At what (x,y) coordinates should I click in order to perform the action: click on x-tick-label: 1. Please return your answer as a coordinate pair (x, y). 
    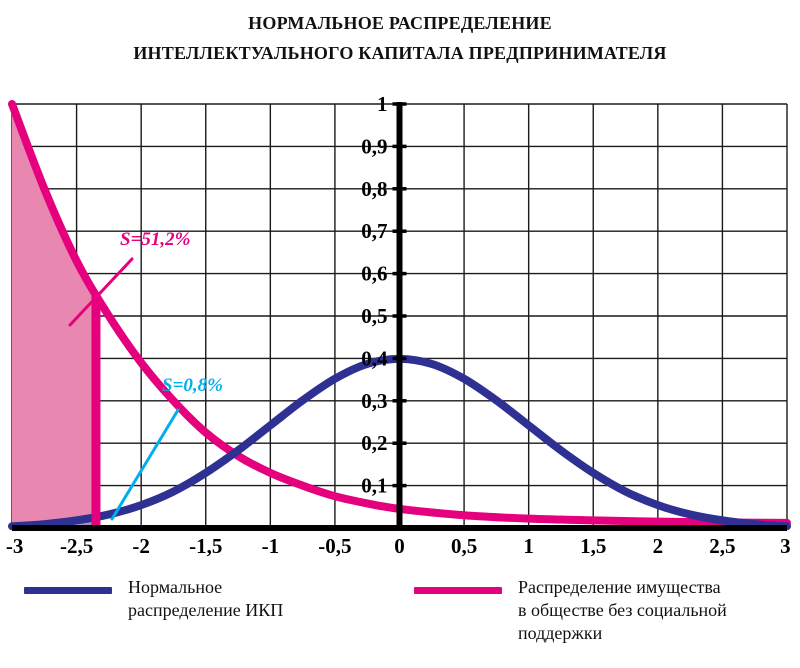
    Looking at the image, I should click on (528, 546).